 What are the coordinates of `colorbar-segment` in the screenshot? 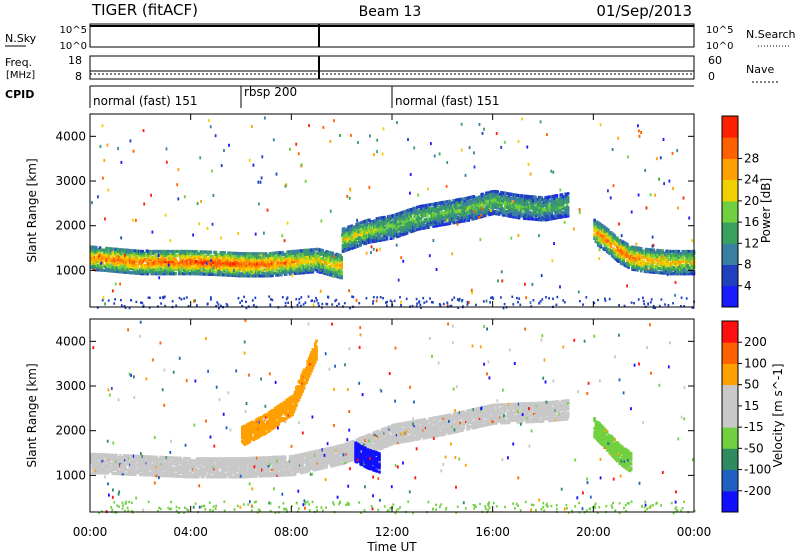 It's located at (730, 211).